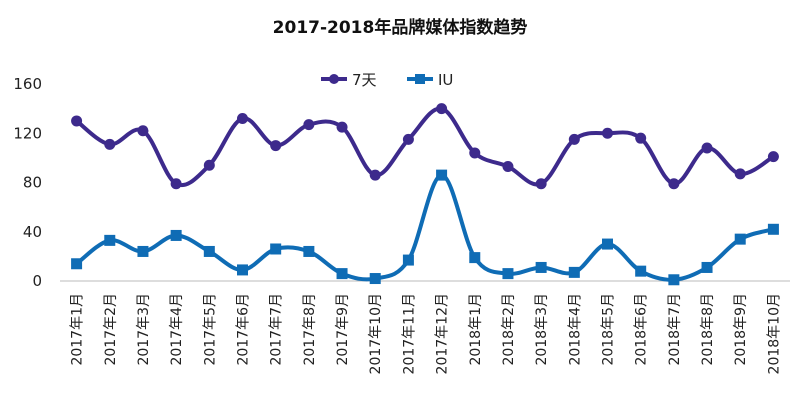 The image size is (800, 412). Describe the element at coordinates (27, 133) in the screenshot. I see `y-tick-label: 120` at that location.